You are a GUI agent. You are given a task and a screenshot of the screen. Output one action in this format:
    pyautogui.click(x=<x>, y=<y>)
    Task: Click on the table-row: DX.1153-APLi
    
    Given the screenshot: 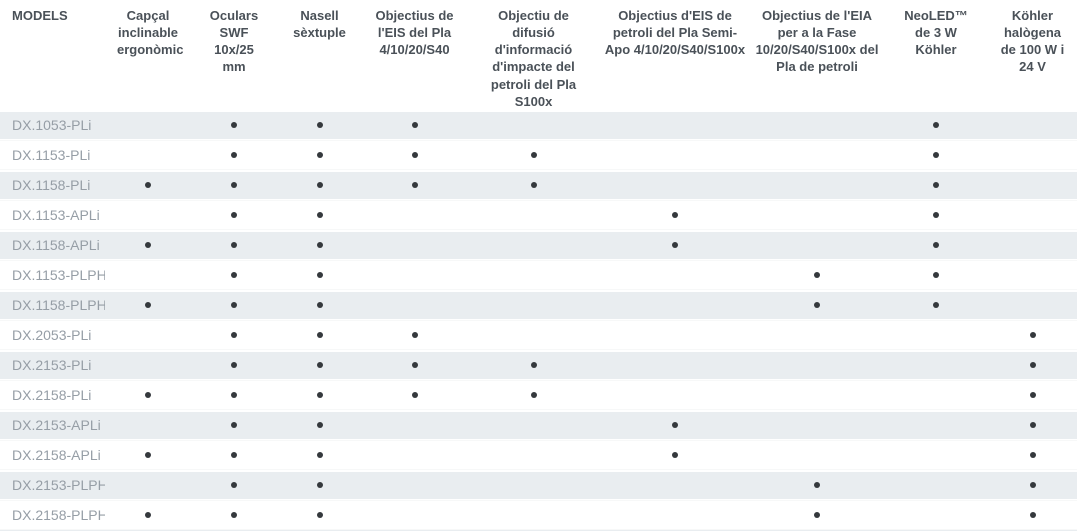 What is the action you would take?
    pyautogui.click(x=538, y=214)
    